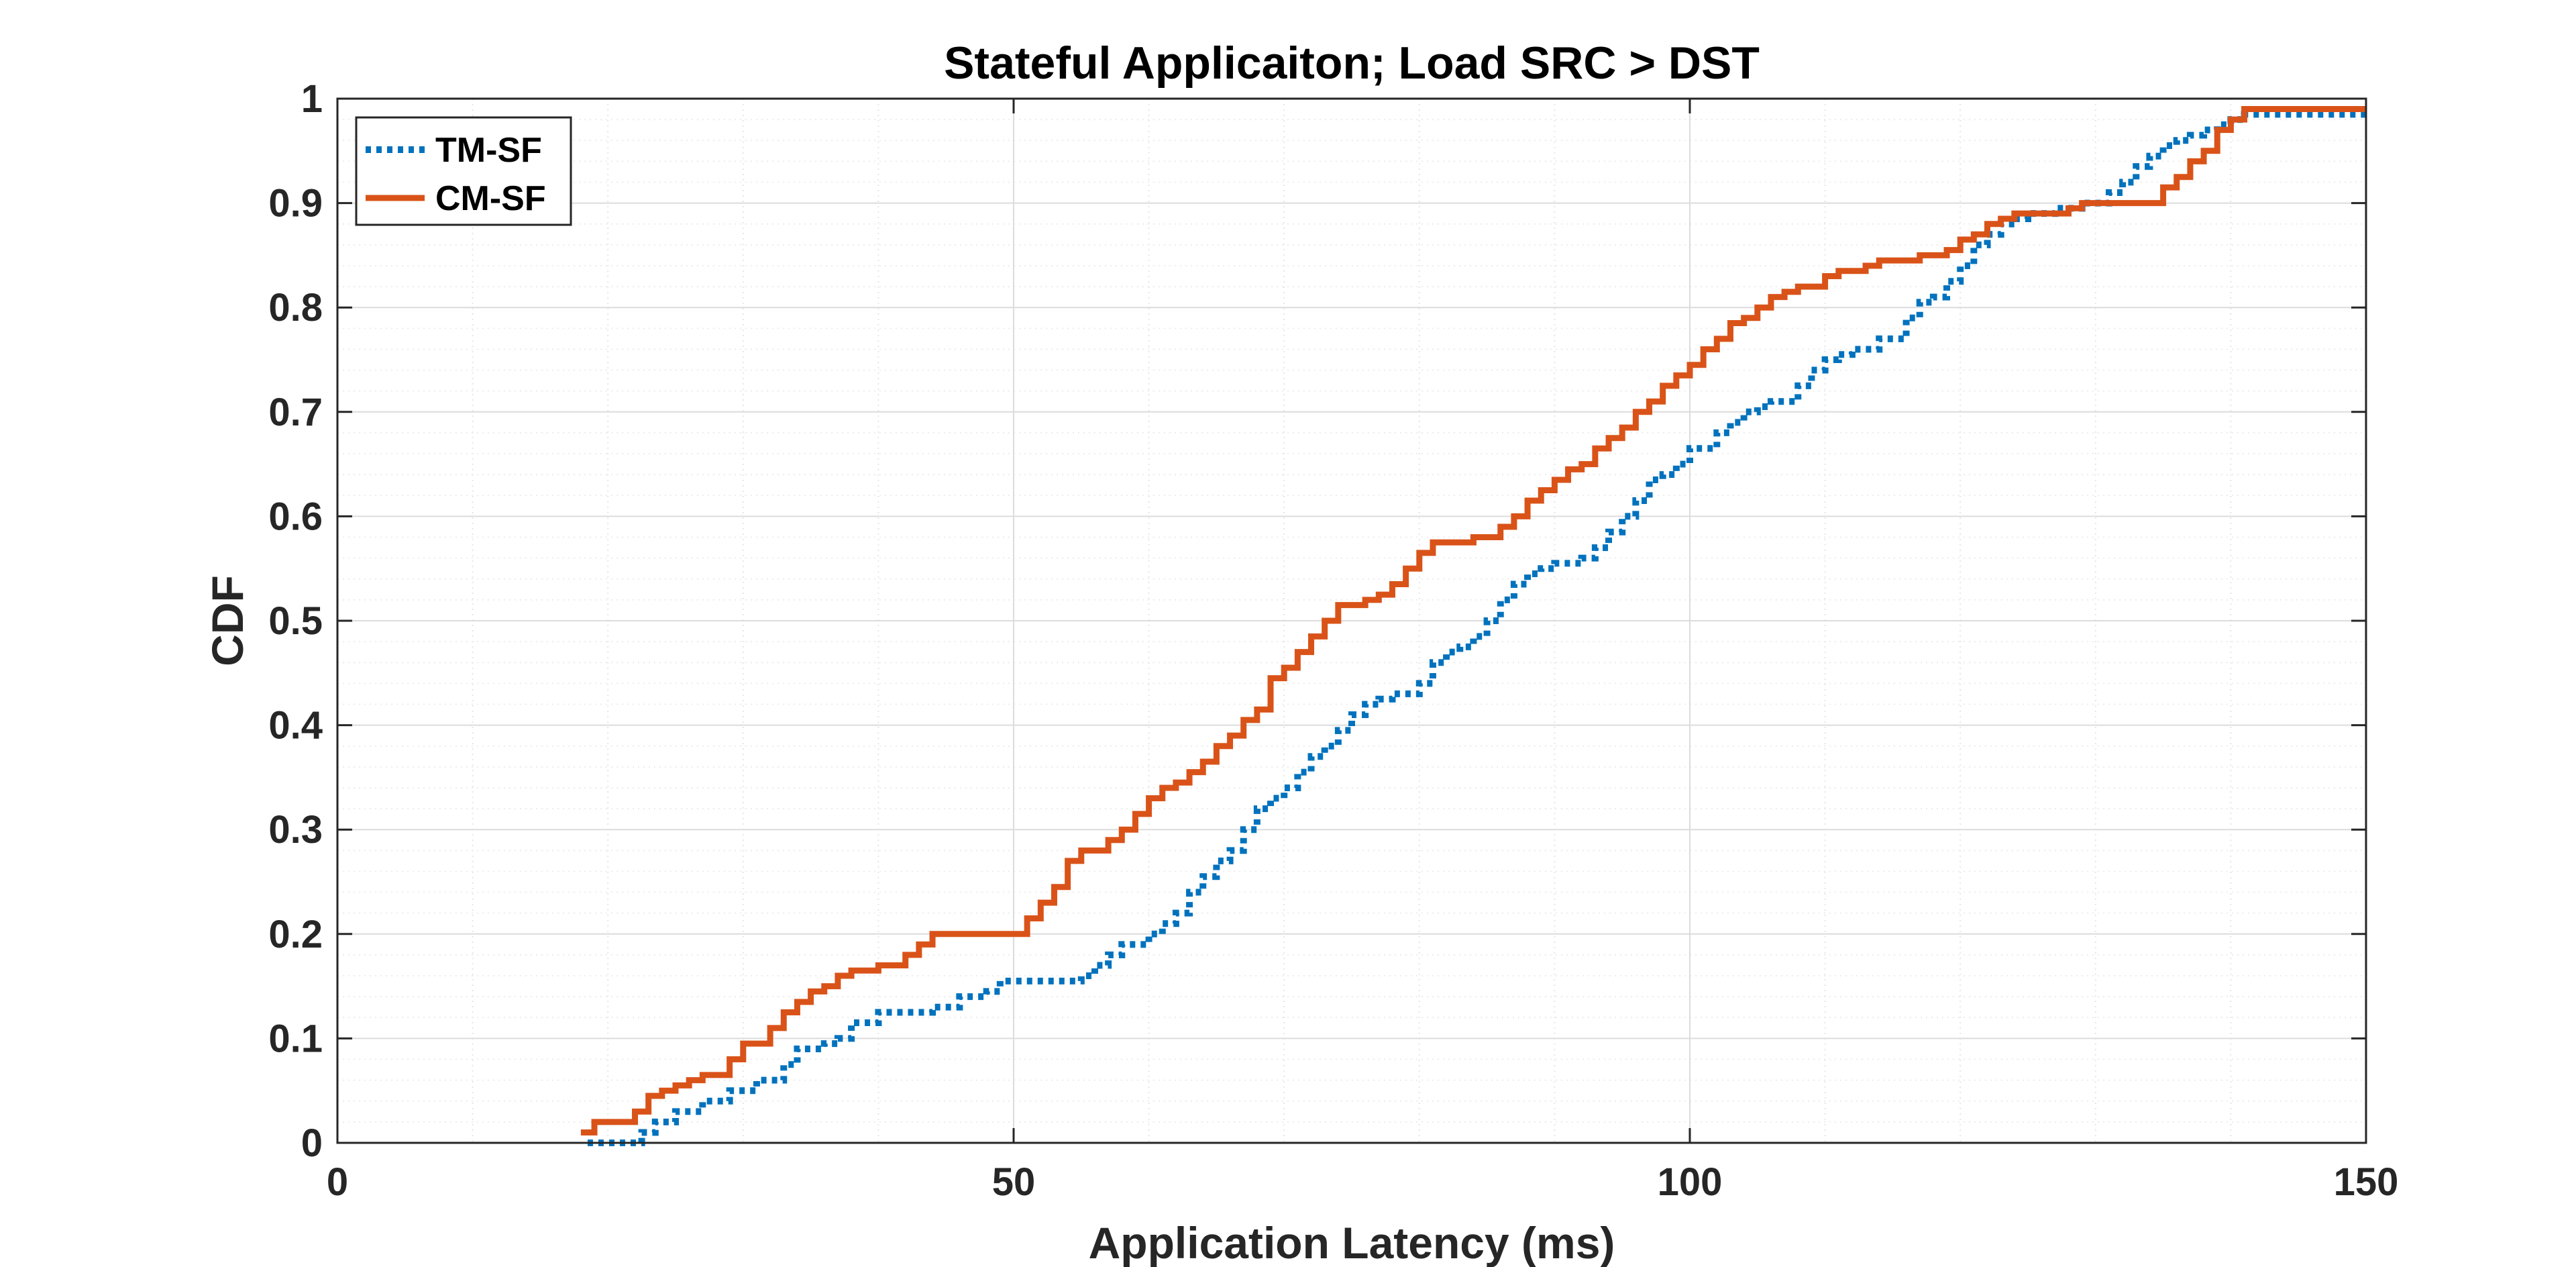 The height and width of the screenshot is (1267, 2576). Describe the element at coordinates (295, 412) in the screenshot. I see `y-tick-label: 0.7` at that location.